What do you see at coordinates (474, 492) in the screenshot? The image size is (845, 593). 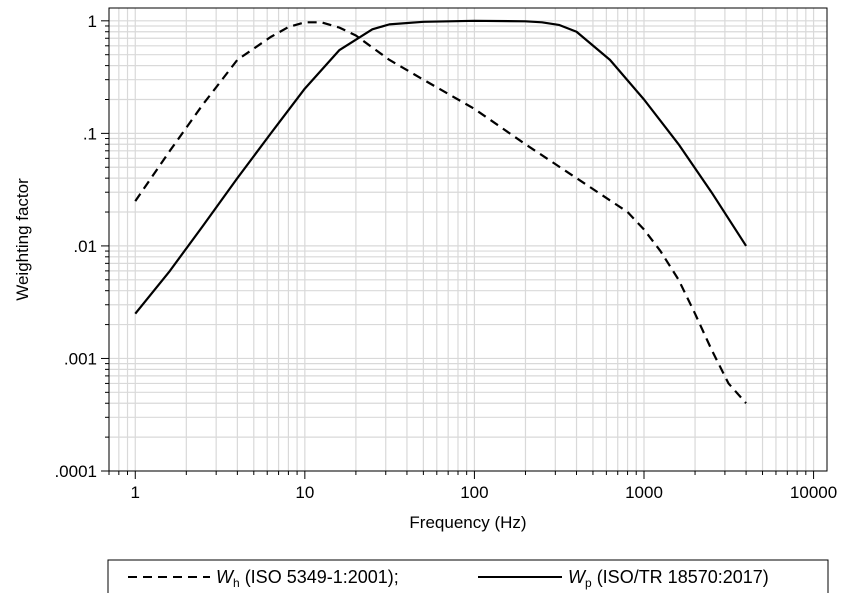 I see `x-tick-label: 100` at bounding box center [474, 492].